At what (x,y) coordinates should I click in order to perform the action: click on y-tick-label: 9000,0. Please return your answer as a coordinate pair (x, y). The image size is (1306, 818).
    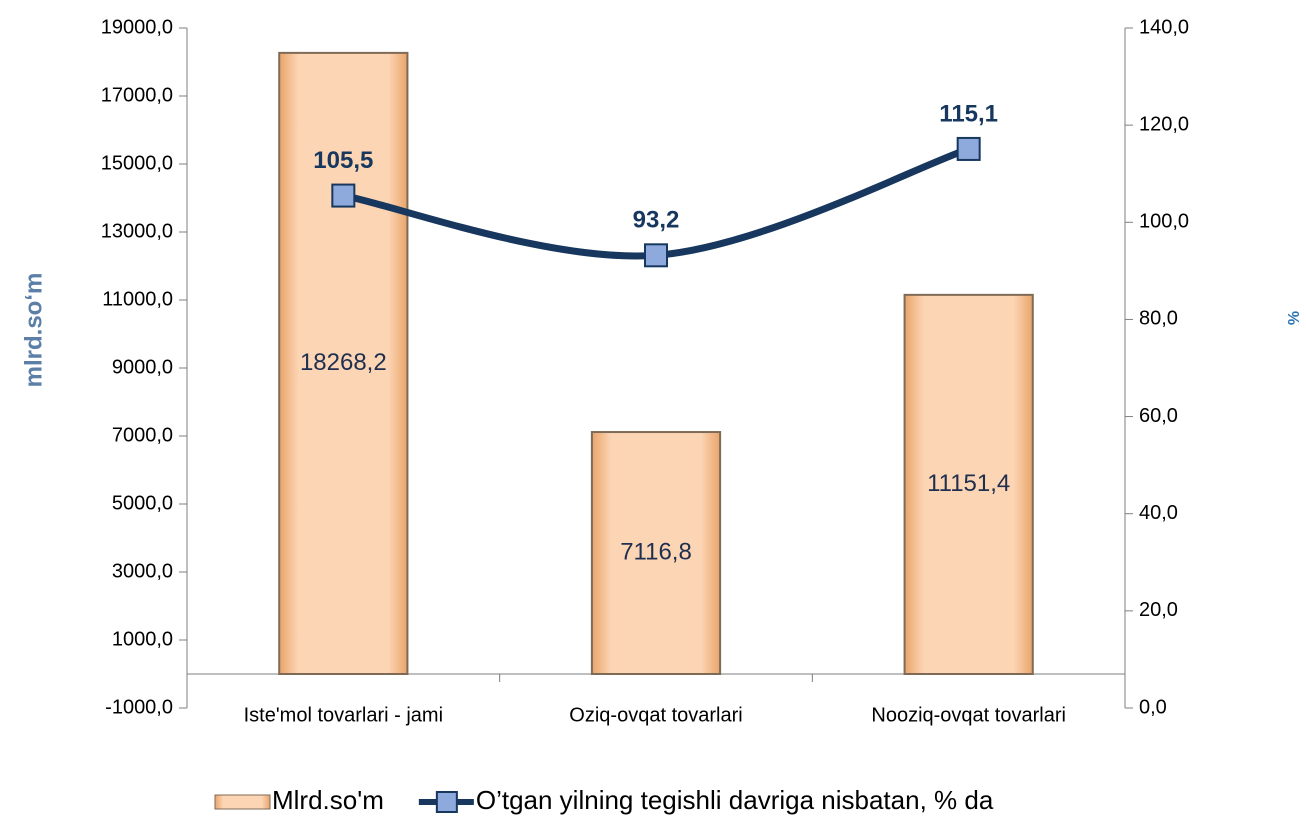
    Looking at the image, I should click on (142, 367).